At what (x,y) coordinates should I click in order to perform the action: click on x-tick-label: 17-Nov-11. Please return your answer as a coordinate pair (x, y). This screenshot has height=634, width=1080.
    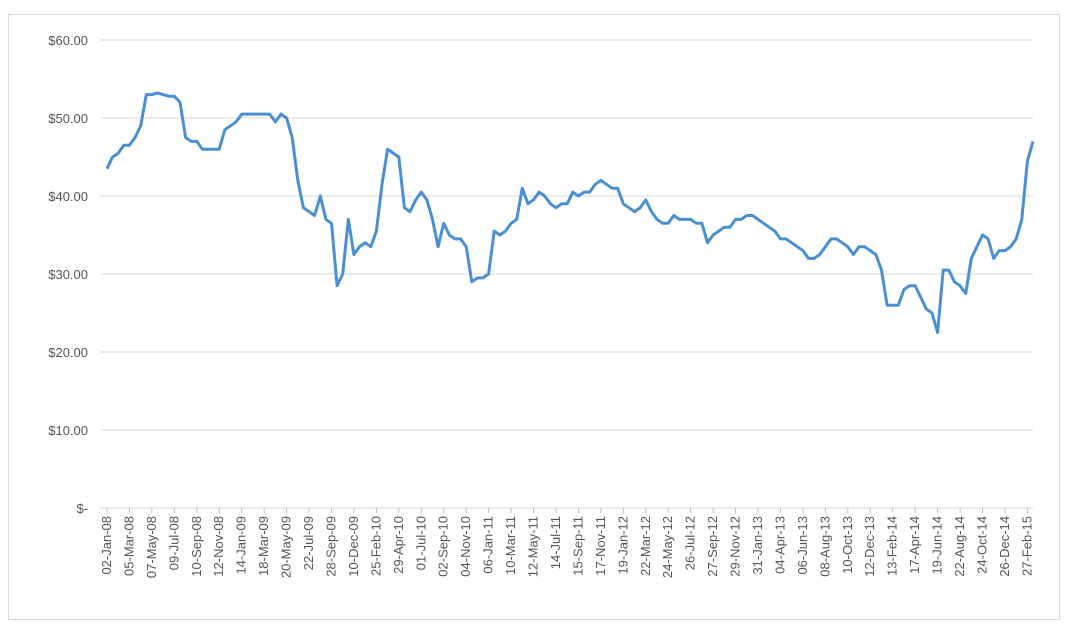
    Looking at the image, I should click on (600, 546).